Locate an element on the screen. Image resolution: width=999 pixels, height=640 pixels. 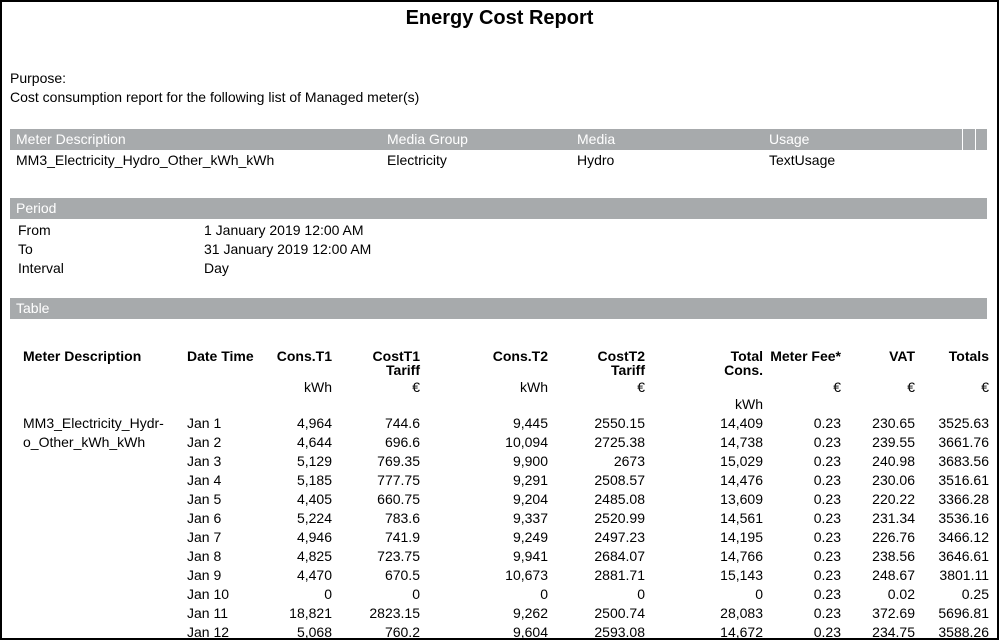
meter-description-cell: MM3_Electricity_Hydr- o_Other_kWh_kWh is located at coordinates (93, 432).